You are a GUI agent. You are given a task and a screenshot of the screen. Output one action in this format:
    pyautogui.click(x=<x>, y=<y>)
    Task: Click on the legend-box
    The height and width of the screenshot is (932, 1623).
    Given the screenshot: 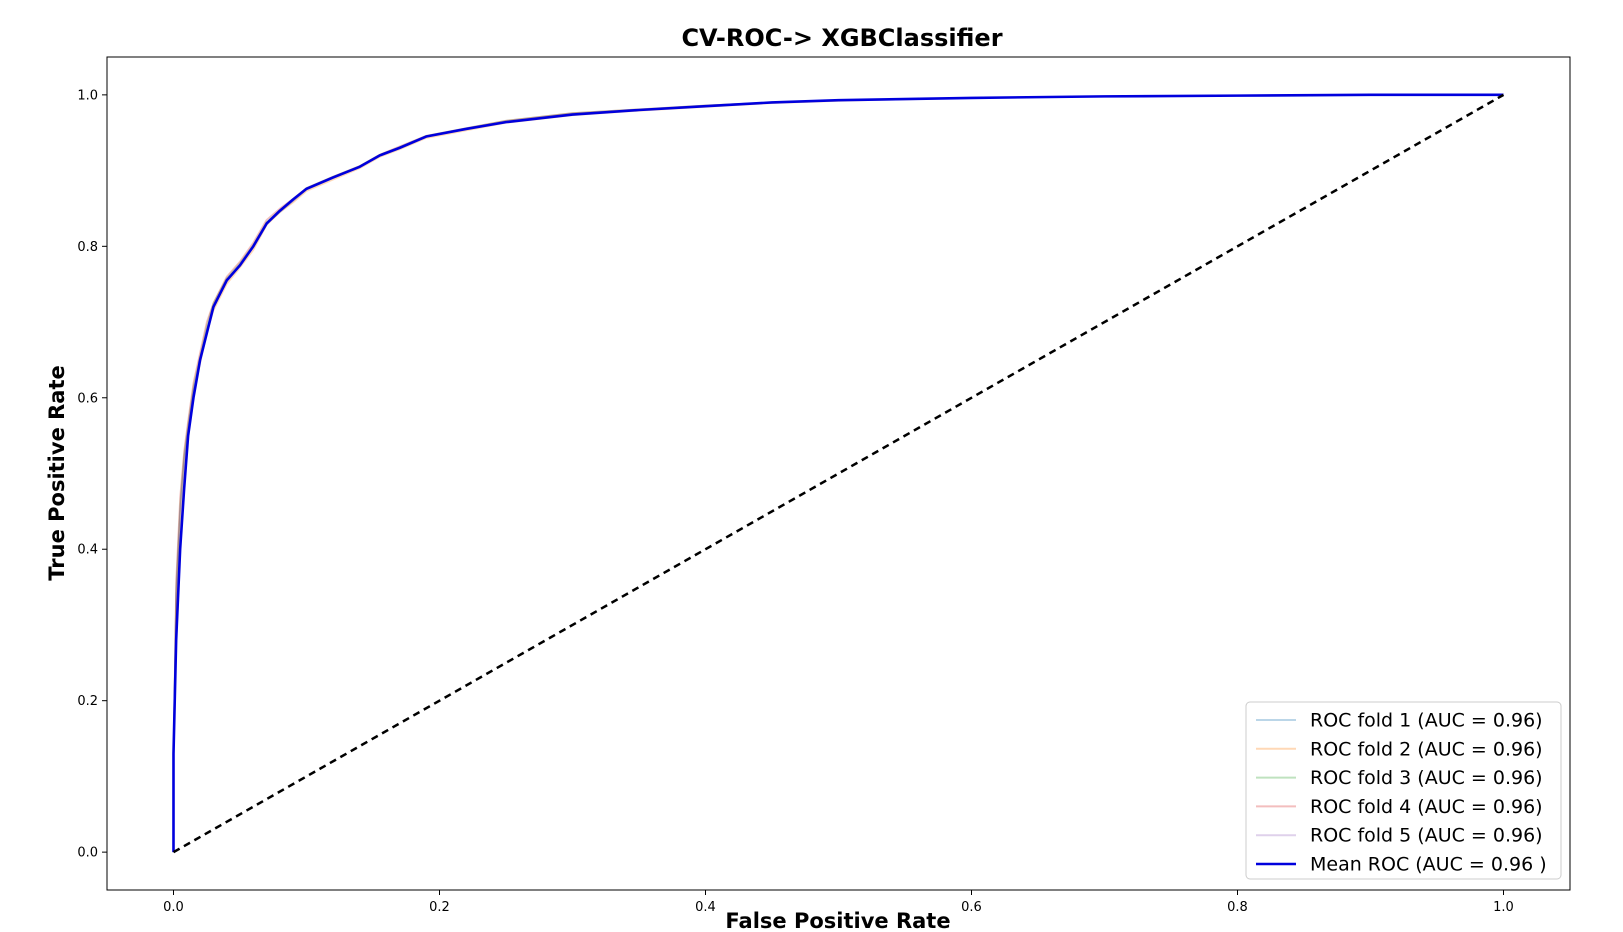 What is the action you would take?
    pyautogui.click(x=1403, y=790)
    